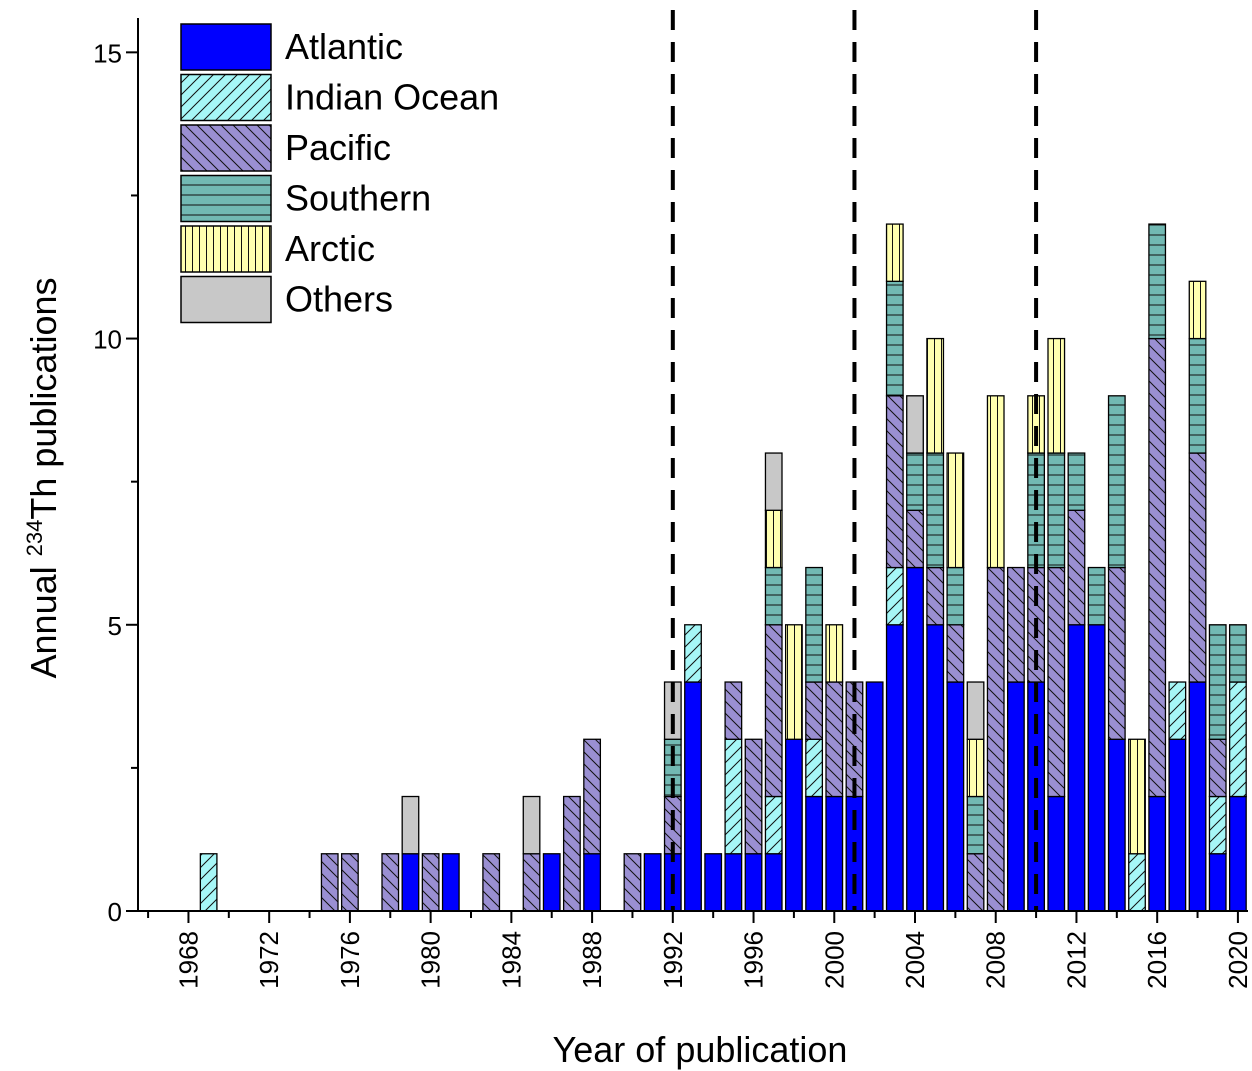  I want to click on bar-group-others-1985, so click(531, 825).